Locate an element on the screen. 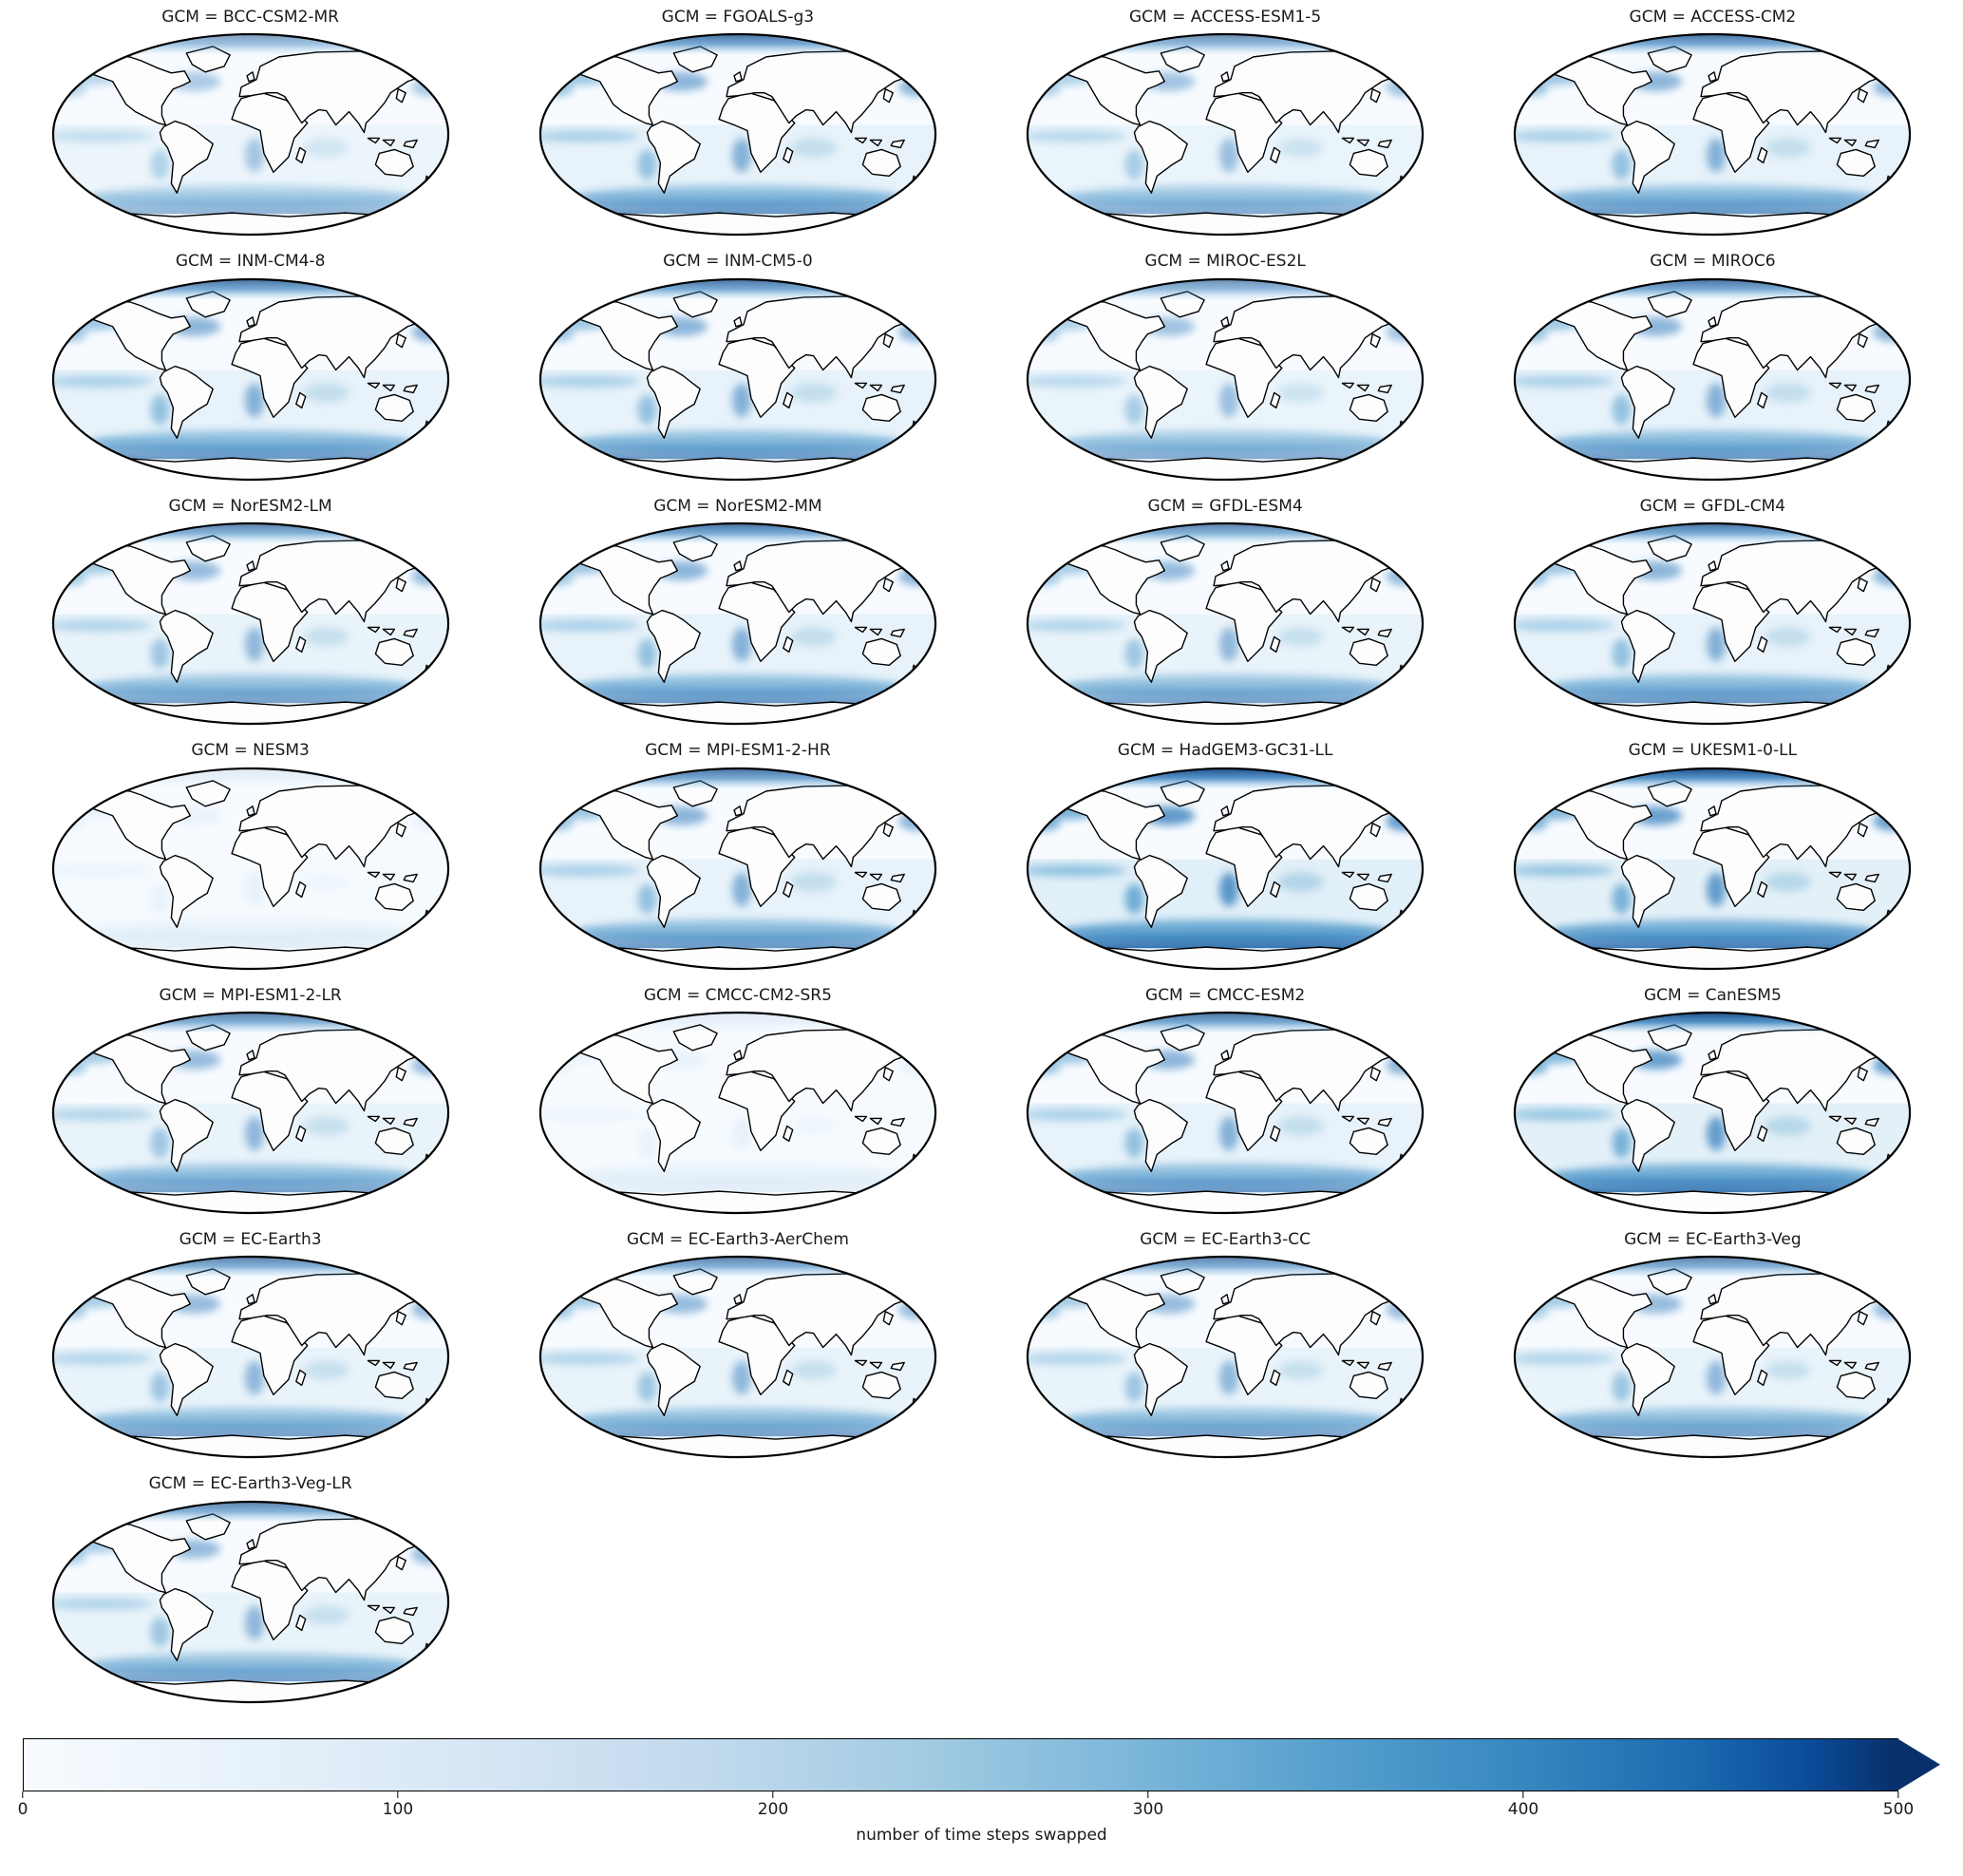  map-panel: GCM = FGOALS-g3 is located at coordinates (737, 123).